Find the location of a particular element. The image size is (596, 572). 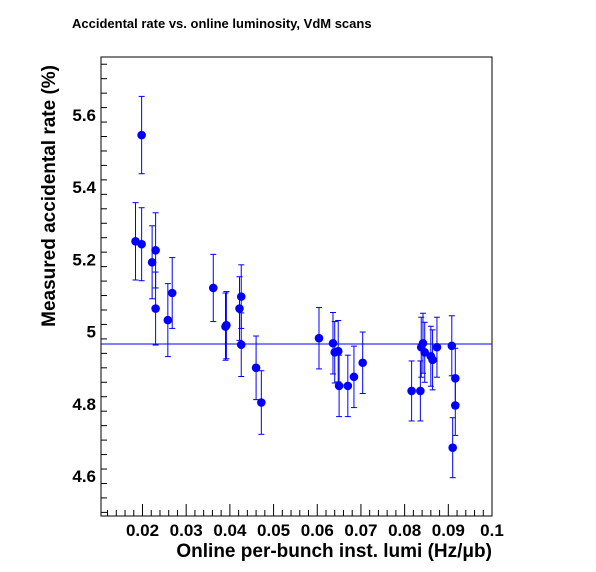

y-tick-label: 5.4 is located at coordinates (84, 187).